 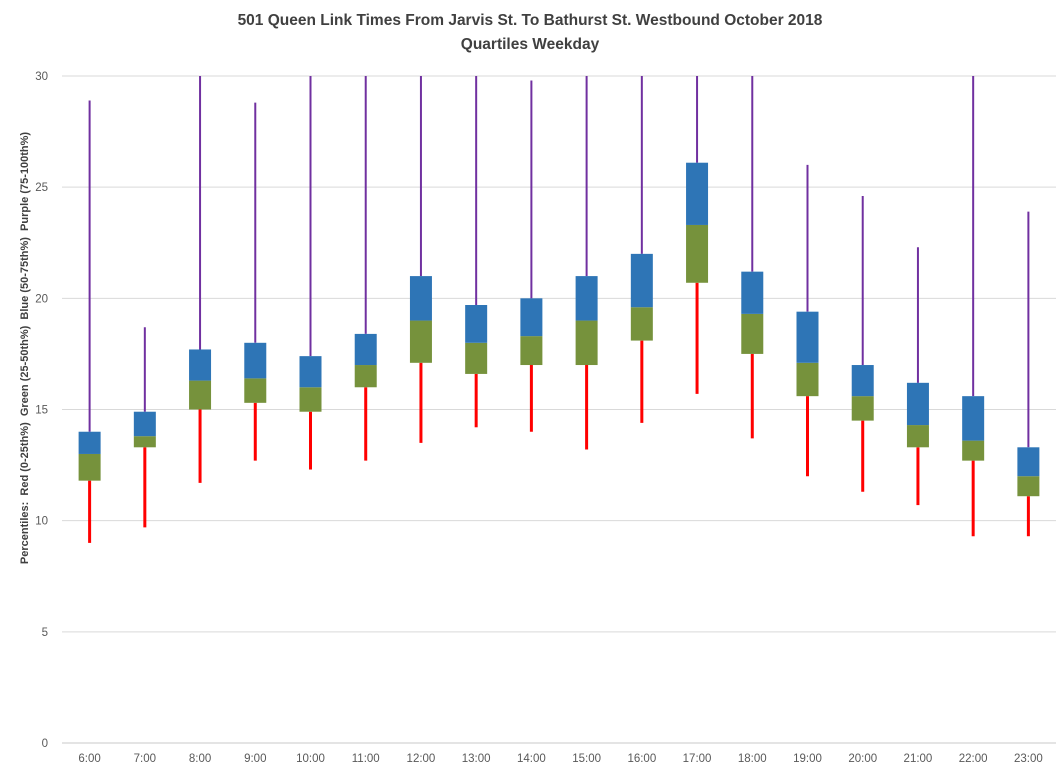 What do you see at coordinates (41, 77) in the screenshot?
I see `y-tick-label: 30` at bounding box center [41, 77].